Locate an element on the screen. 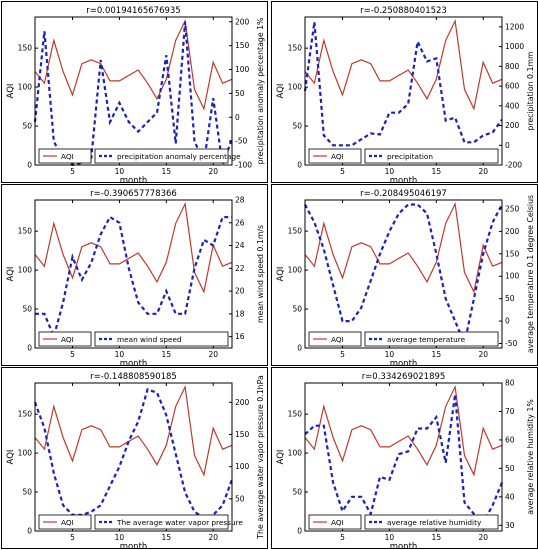 The height and width of the screenshot is (550, 538). y2-tick-label: 24 is located at coordinates (240, 245).